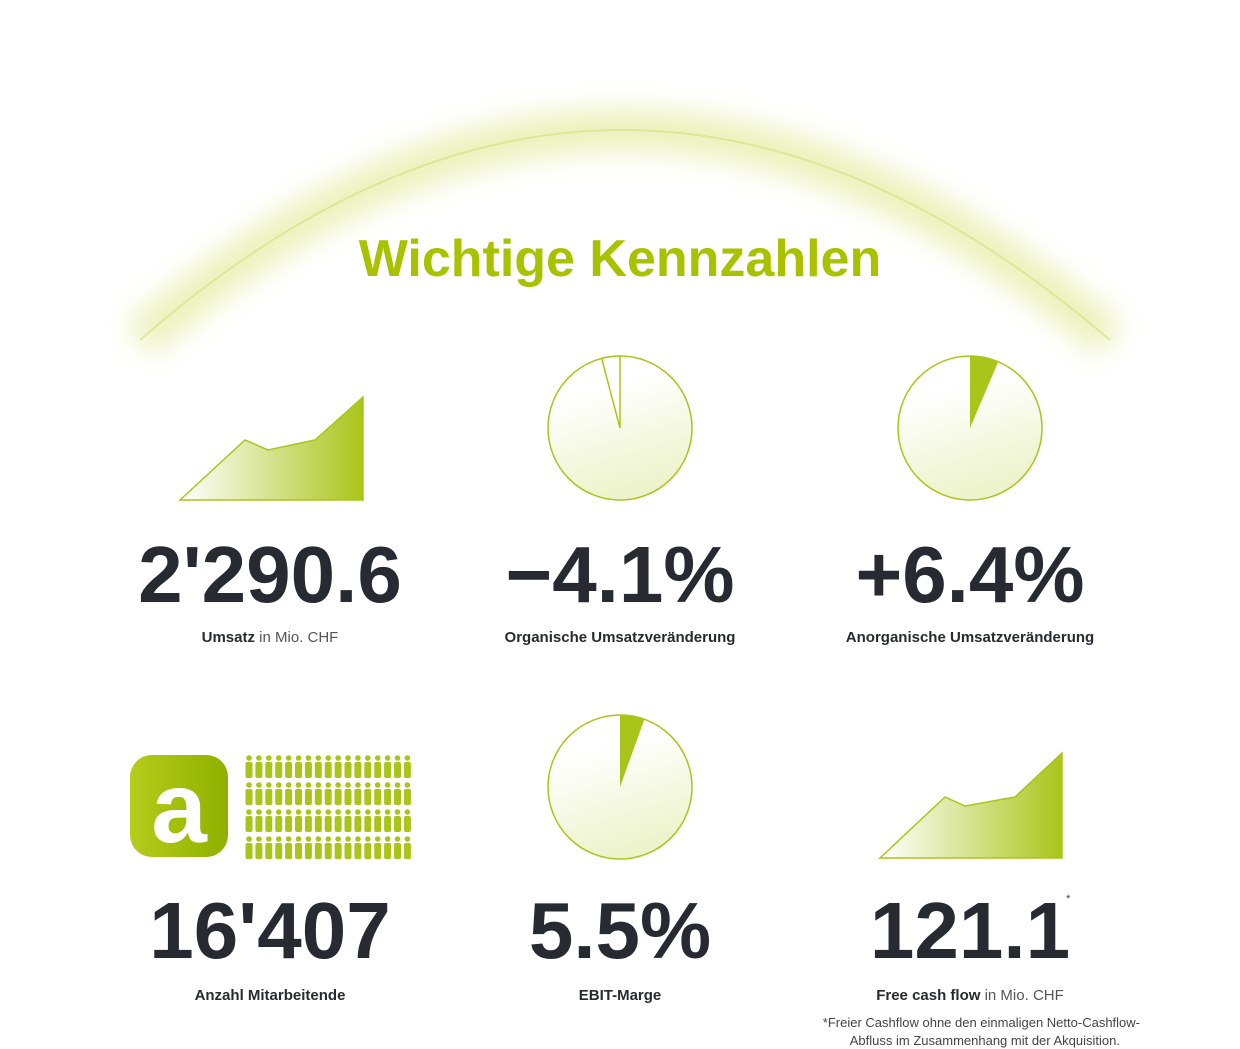 This screenshot has height=1049, width=1240. What do you see at coordinates (269, 945) in the screenshot?
I see `kpi: 16'407 Anzahl Mitarbeitende` at bounding box center [269, 945].